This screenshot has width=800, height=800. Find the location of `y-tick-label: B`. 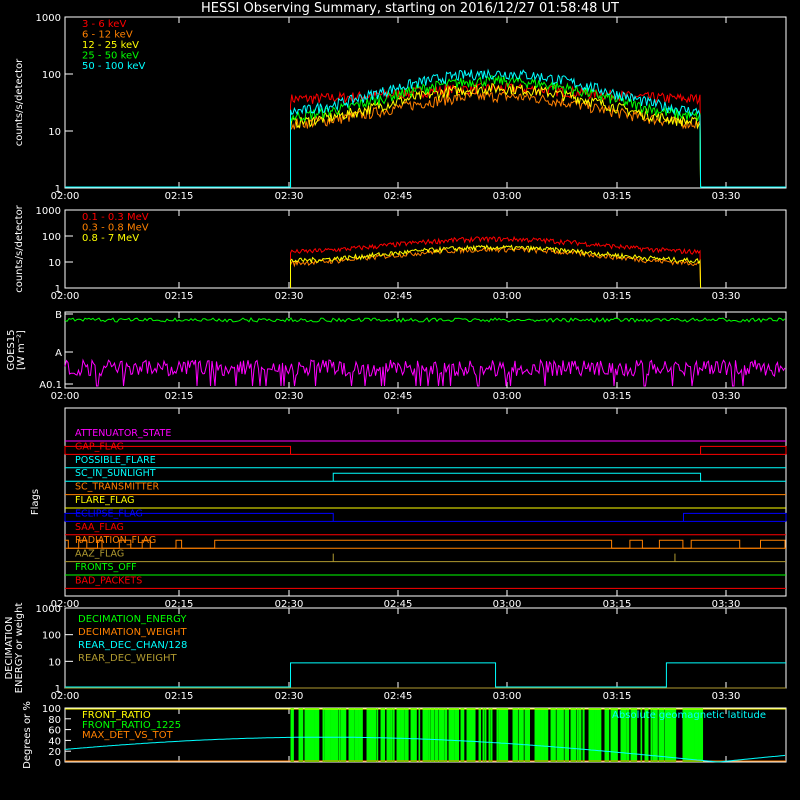

y-tick-label: B is located at coordinates (58, 315).